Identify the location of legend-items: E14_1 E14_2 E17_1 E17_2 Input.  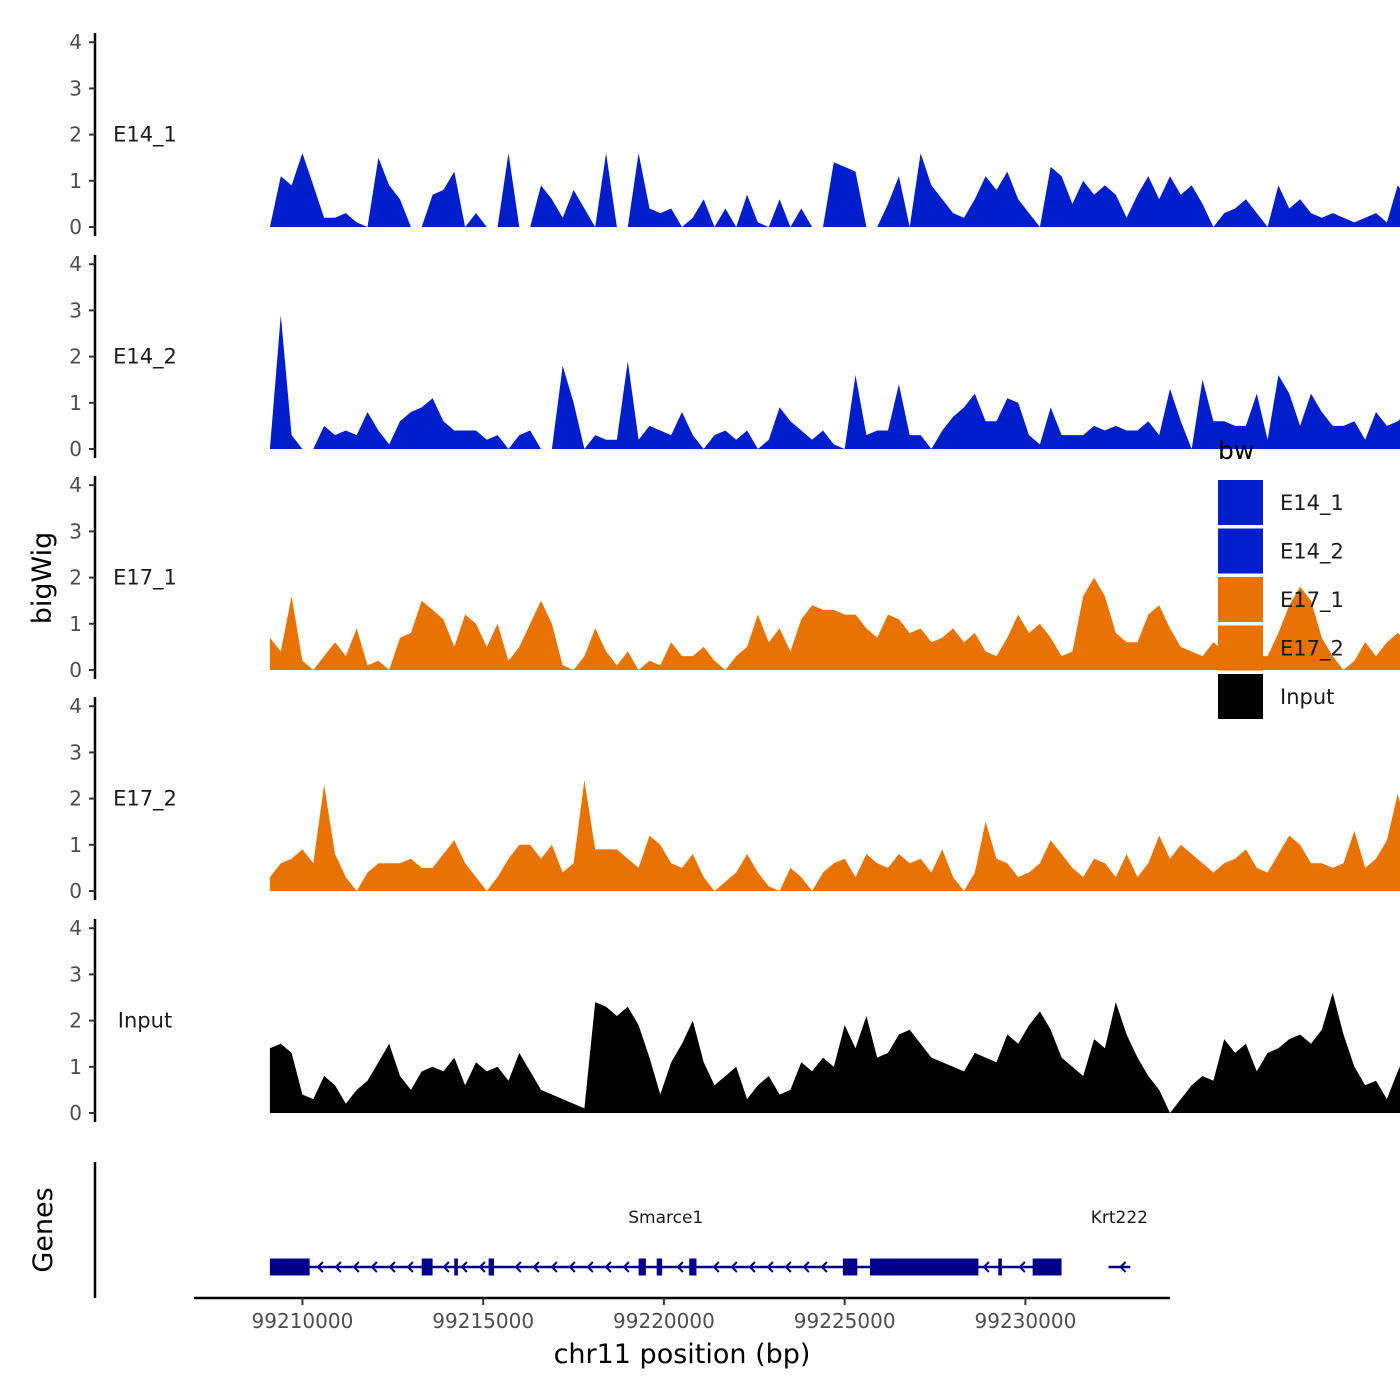
(1281, 599).